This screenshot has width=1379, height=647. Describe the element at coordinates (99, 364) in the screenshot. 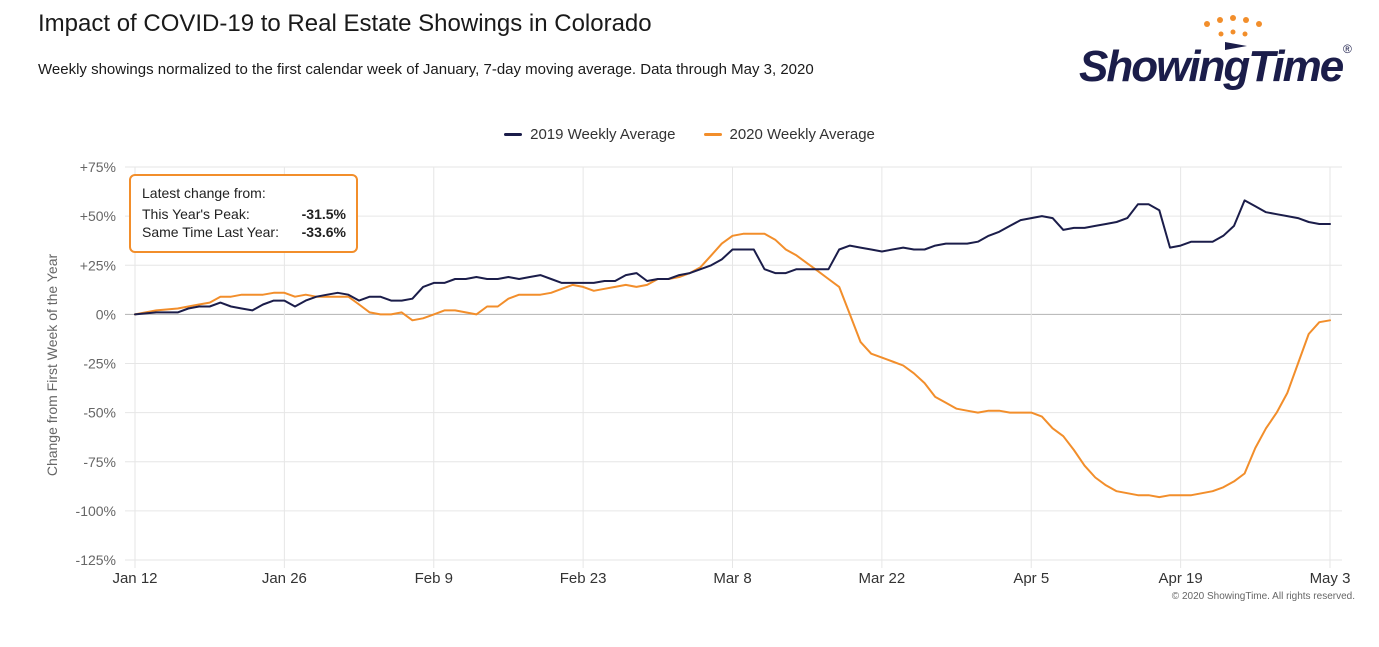

I see `y-tick-label: -25%` at that location.